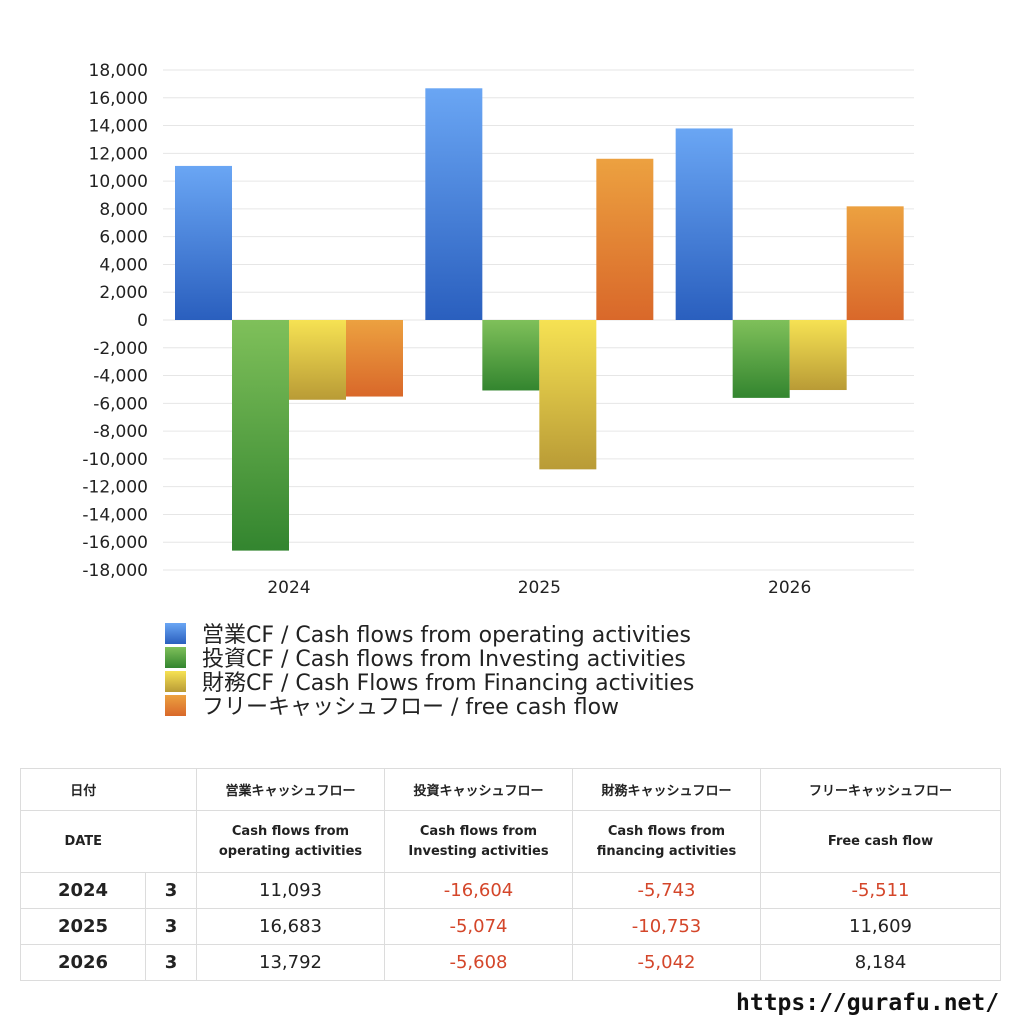 The height and width of the screenshot is (1024, 1024). I want to click on cell-financing: -5,042, so click(666, 962).